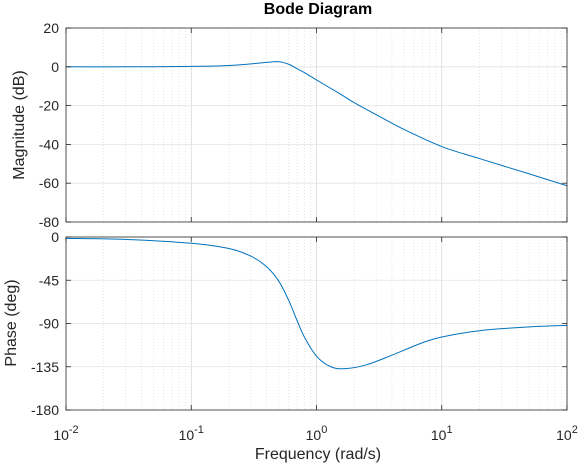 The width and height of the screenshot is (581, 463). Describe the element at coordinates (49, 144) in the screenshot. I see `y-tick-label: -40` at that location.